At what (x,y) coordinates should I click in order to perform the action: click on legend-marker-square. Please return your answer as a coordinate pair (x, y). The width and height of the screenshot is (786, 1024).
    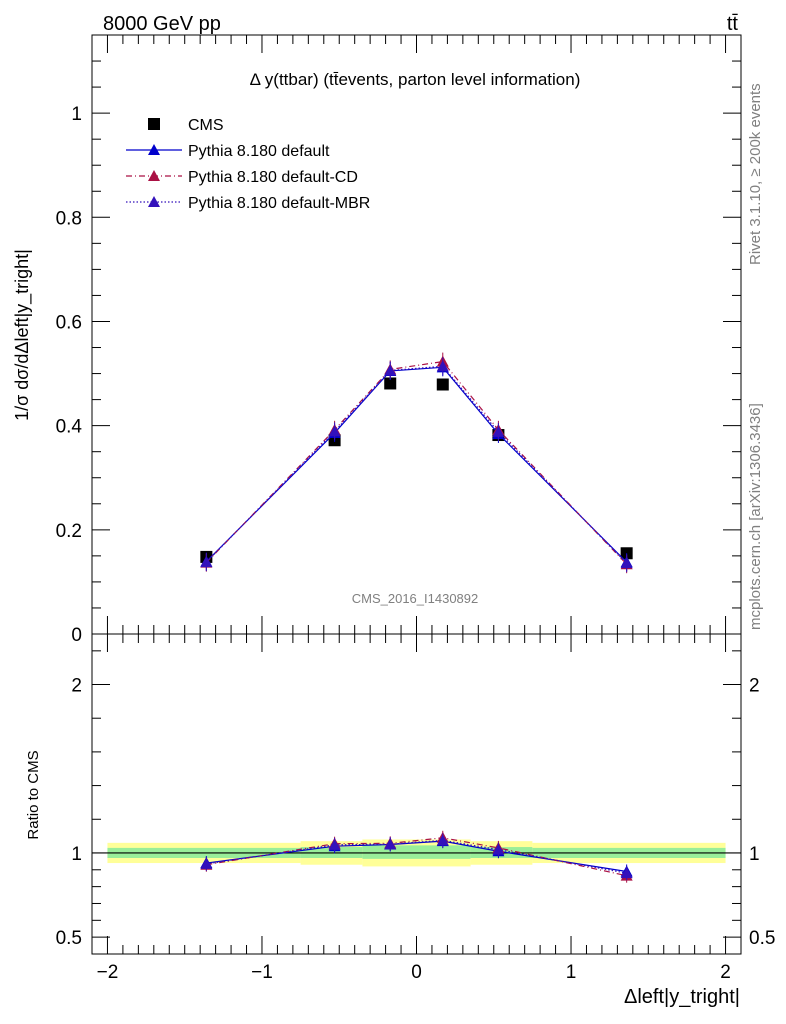
    Looking at the image, I should click on (154, 124).